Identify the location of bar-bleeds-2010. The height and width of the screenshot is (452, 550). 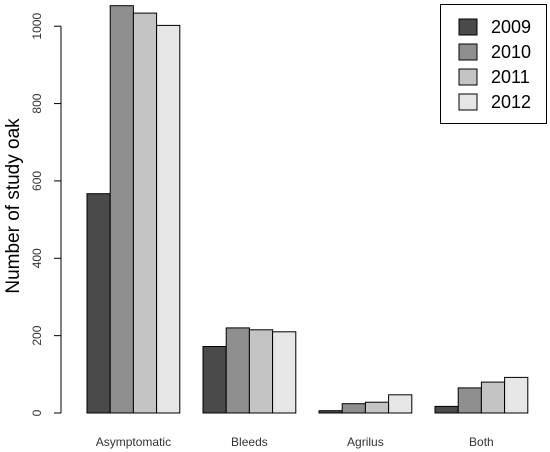
(237, 370).